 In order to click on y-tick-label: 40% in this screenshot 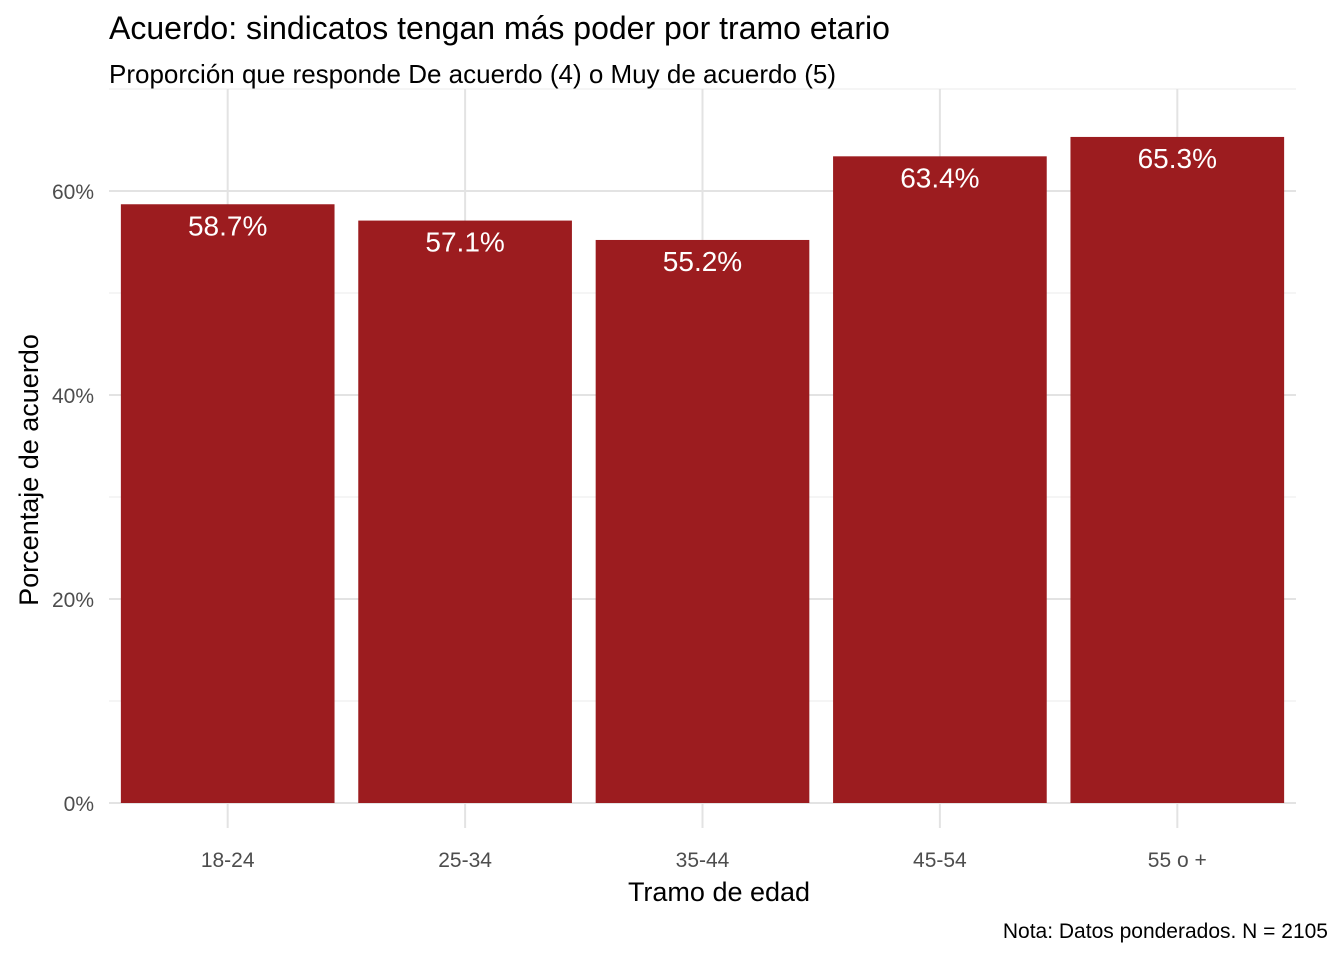, I will do `click(73, 396)`.